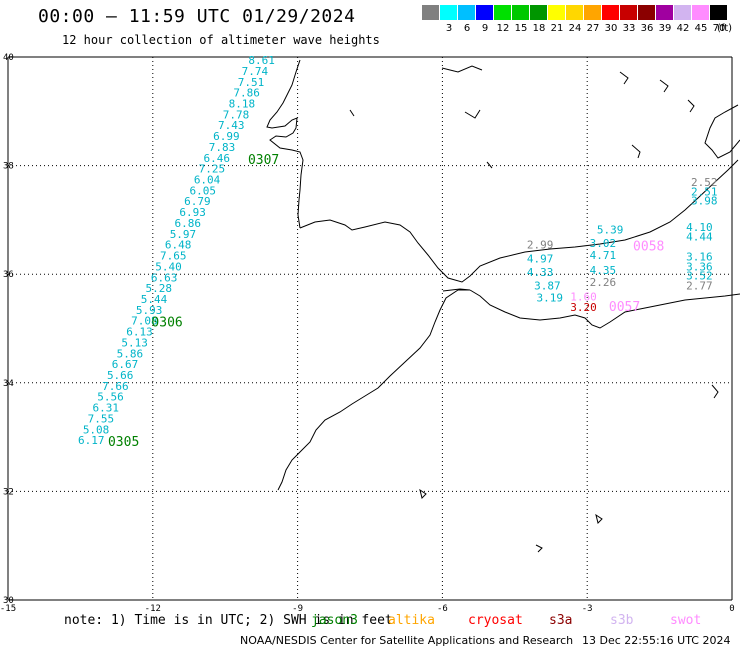 The height and width of the screenshot is (650, 740). What do you see at coordinates (540, 272) in the screenshot?
I see `wave-height-value: 4.33` at bounding box center [540, 272].